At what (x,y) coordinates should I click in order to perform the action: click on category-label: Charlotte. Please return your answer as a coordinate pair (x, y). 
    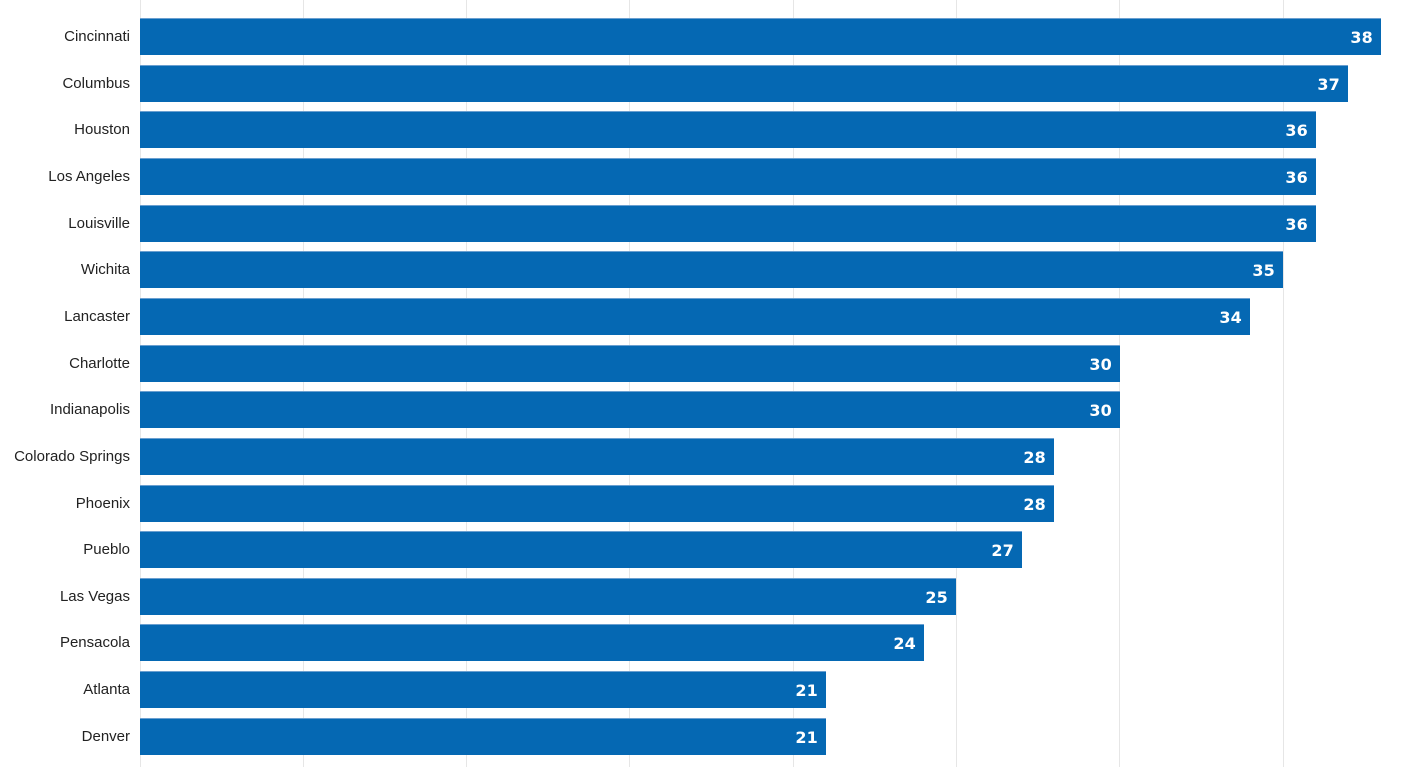
    Looking at the image, I should click on (99, 363).